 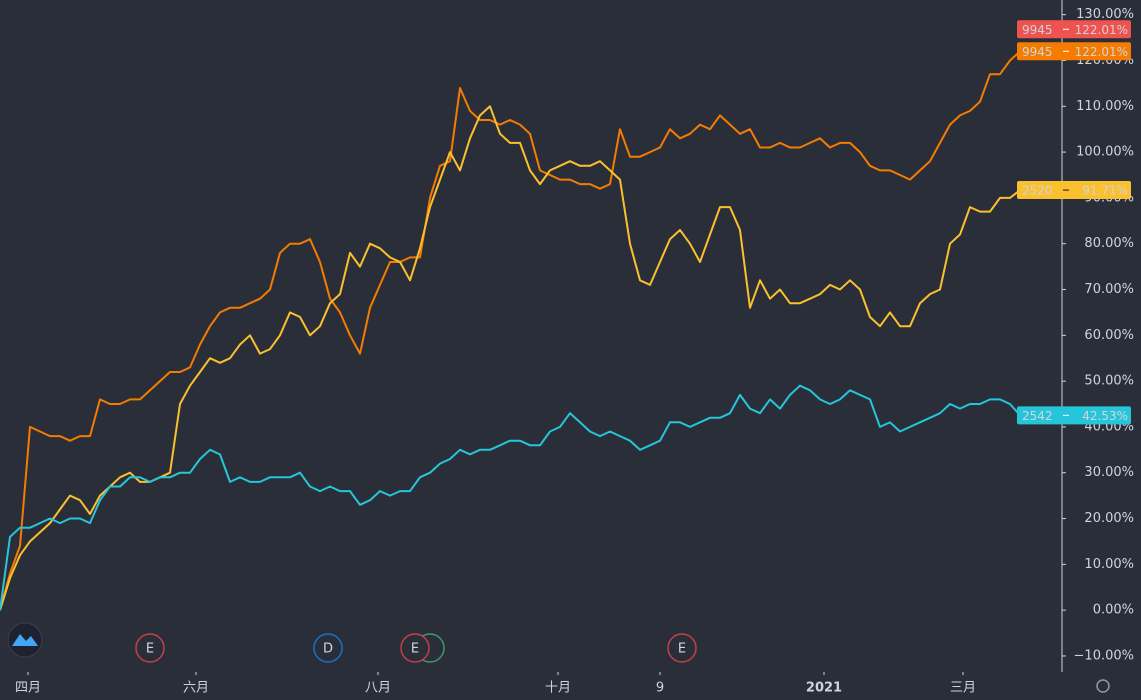 I want to click on price-tag: 2520 91.71%, so click(x=1074, y=190).